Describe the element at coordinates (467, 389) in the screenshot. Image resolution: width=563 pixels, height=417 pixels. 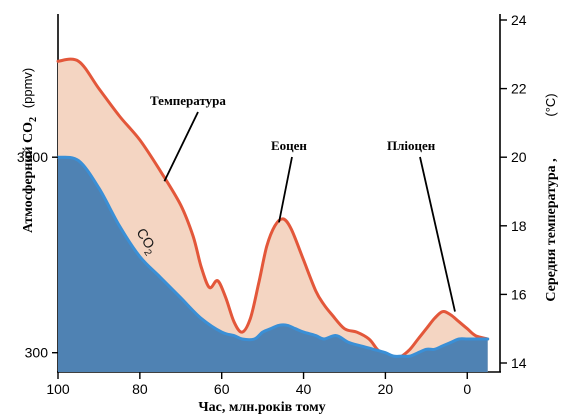
I see `x-tick-label: 0` at that location.